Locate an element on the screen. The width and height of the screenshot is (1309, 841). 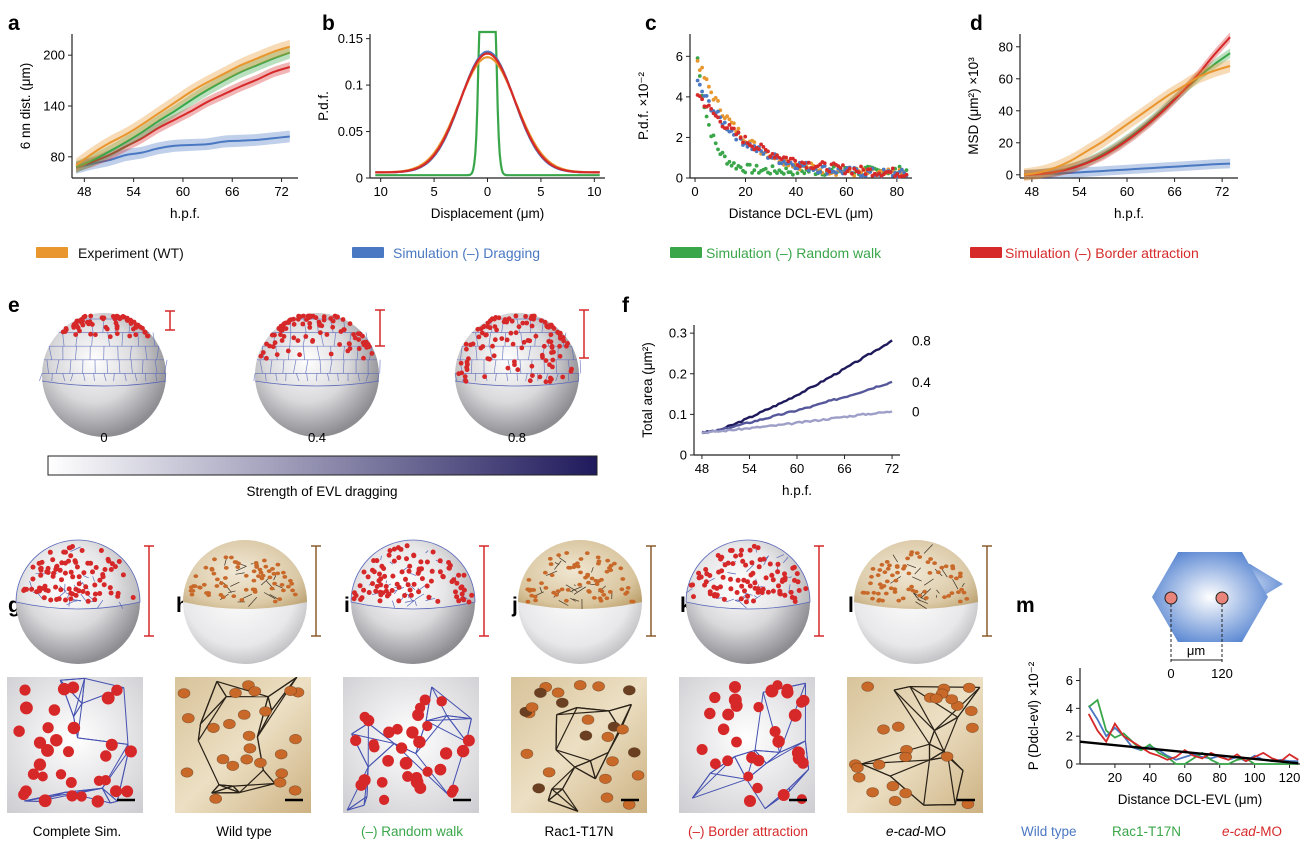
panel-letter-i: i is located at coordinates (347, 605).